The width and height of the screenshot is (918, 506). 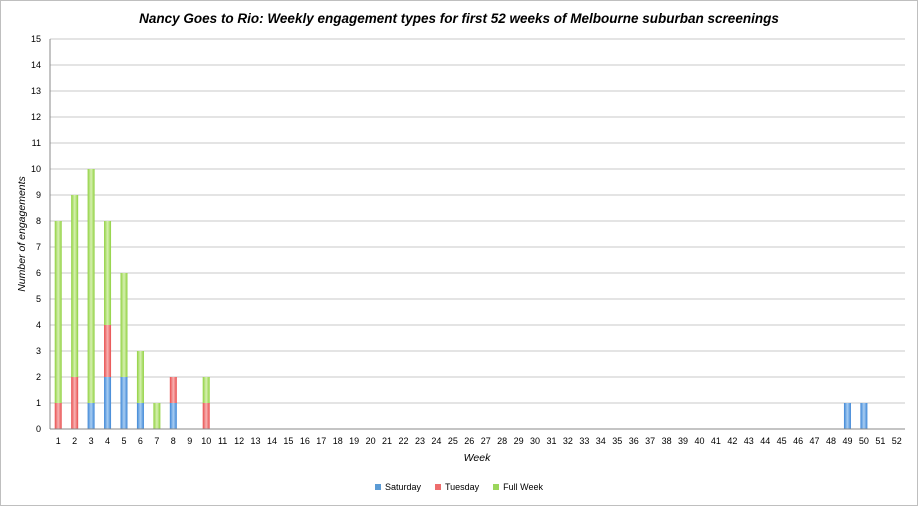 What do you see at coordinates (486, 441) in the screenshot?
I see `x-tick-label: 27` at bounding box center [486, 441].